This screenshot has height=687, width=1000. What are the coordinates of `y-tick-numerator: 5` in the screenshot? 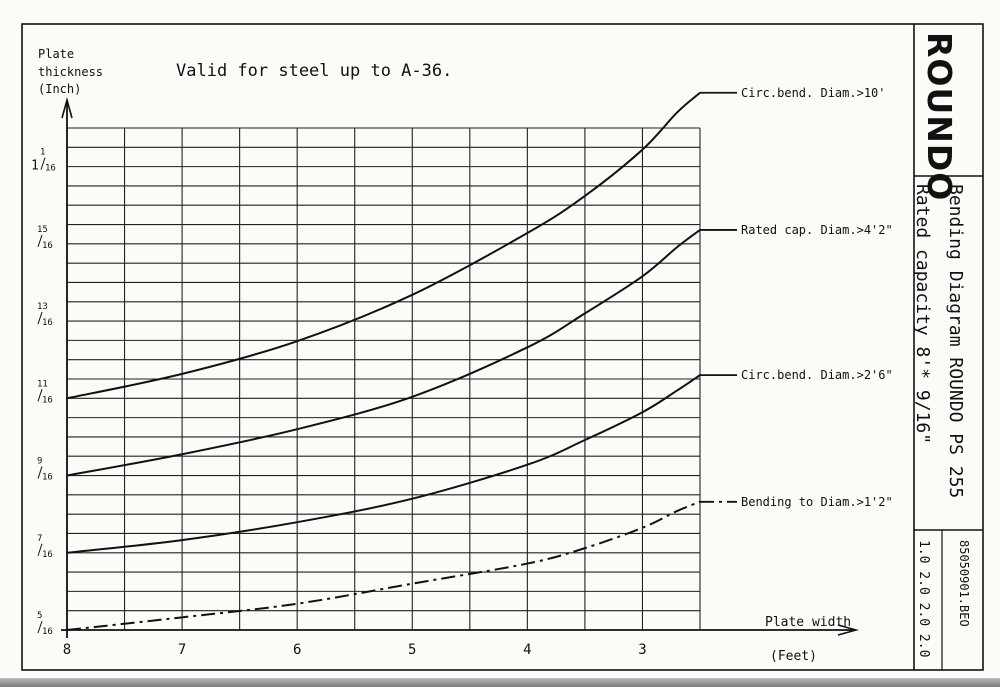 It's located at (39, 616).